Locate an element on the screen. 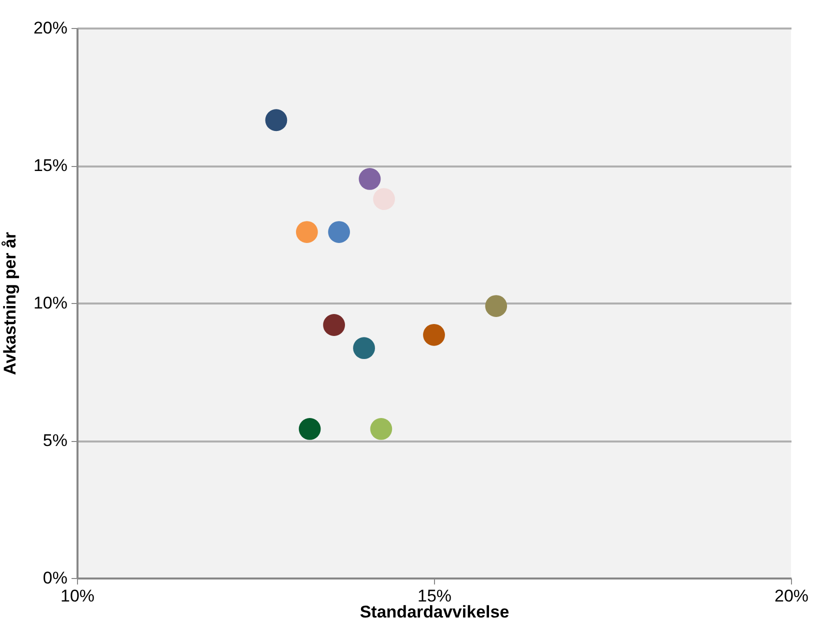 The image size is (830, 620). x-tick-label: 15% is located at coordinates (434, 596).